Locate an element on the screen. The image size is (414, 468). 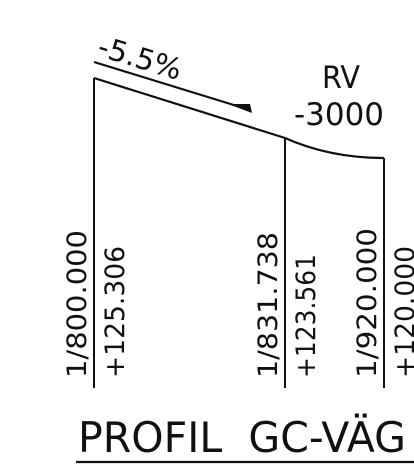
drawing-title: PROFIL GC-VÄG is located at coordinates (242, 437).